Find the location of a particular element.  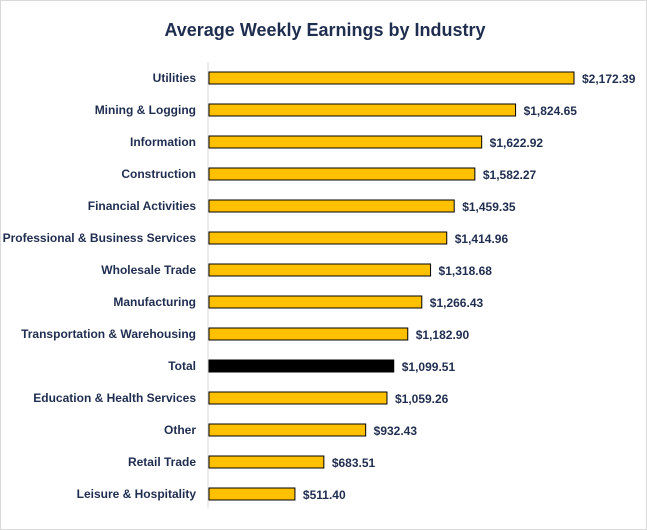

category-label: Retail Trade is located at coordinates (162, 462).